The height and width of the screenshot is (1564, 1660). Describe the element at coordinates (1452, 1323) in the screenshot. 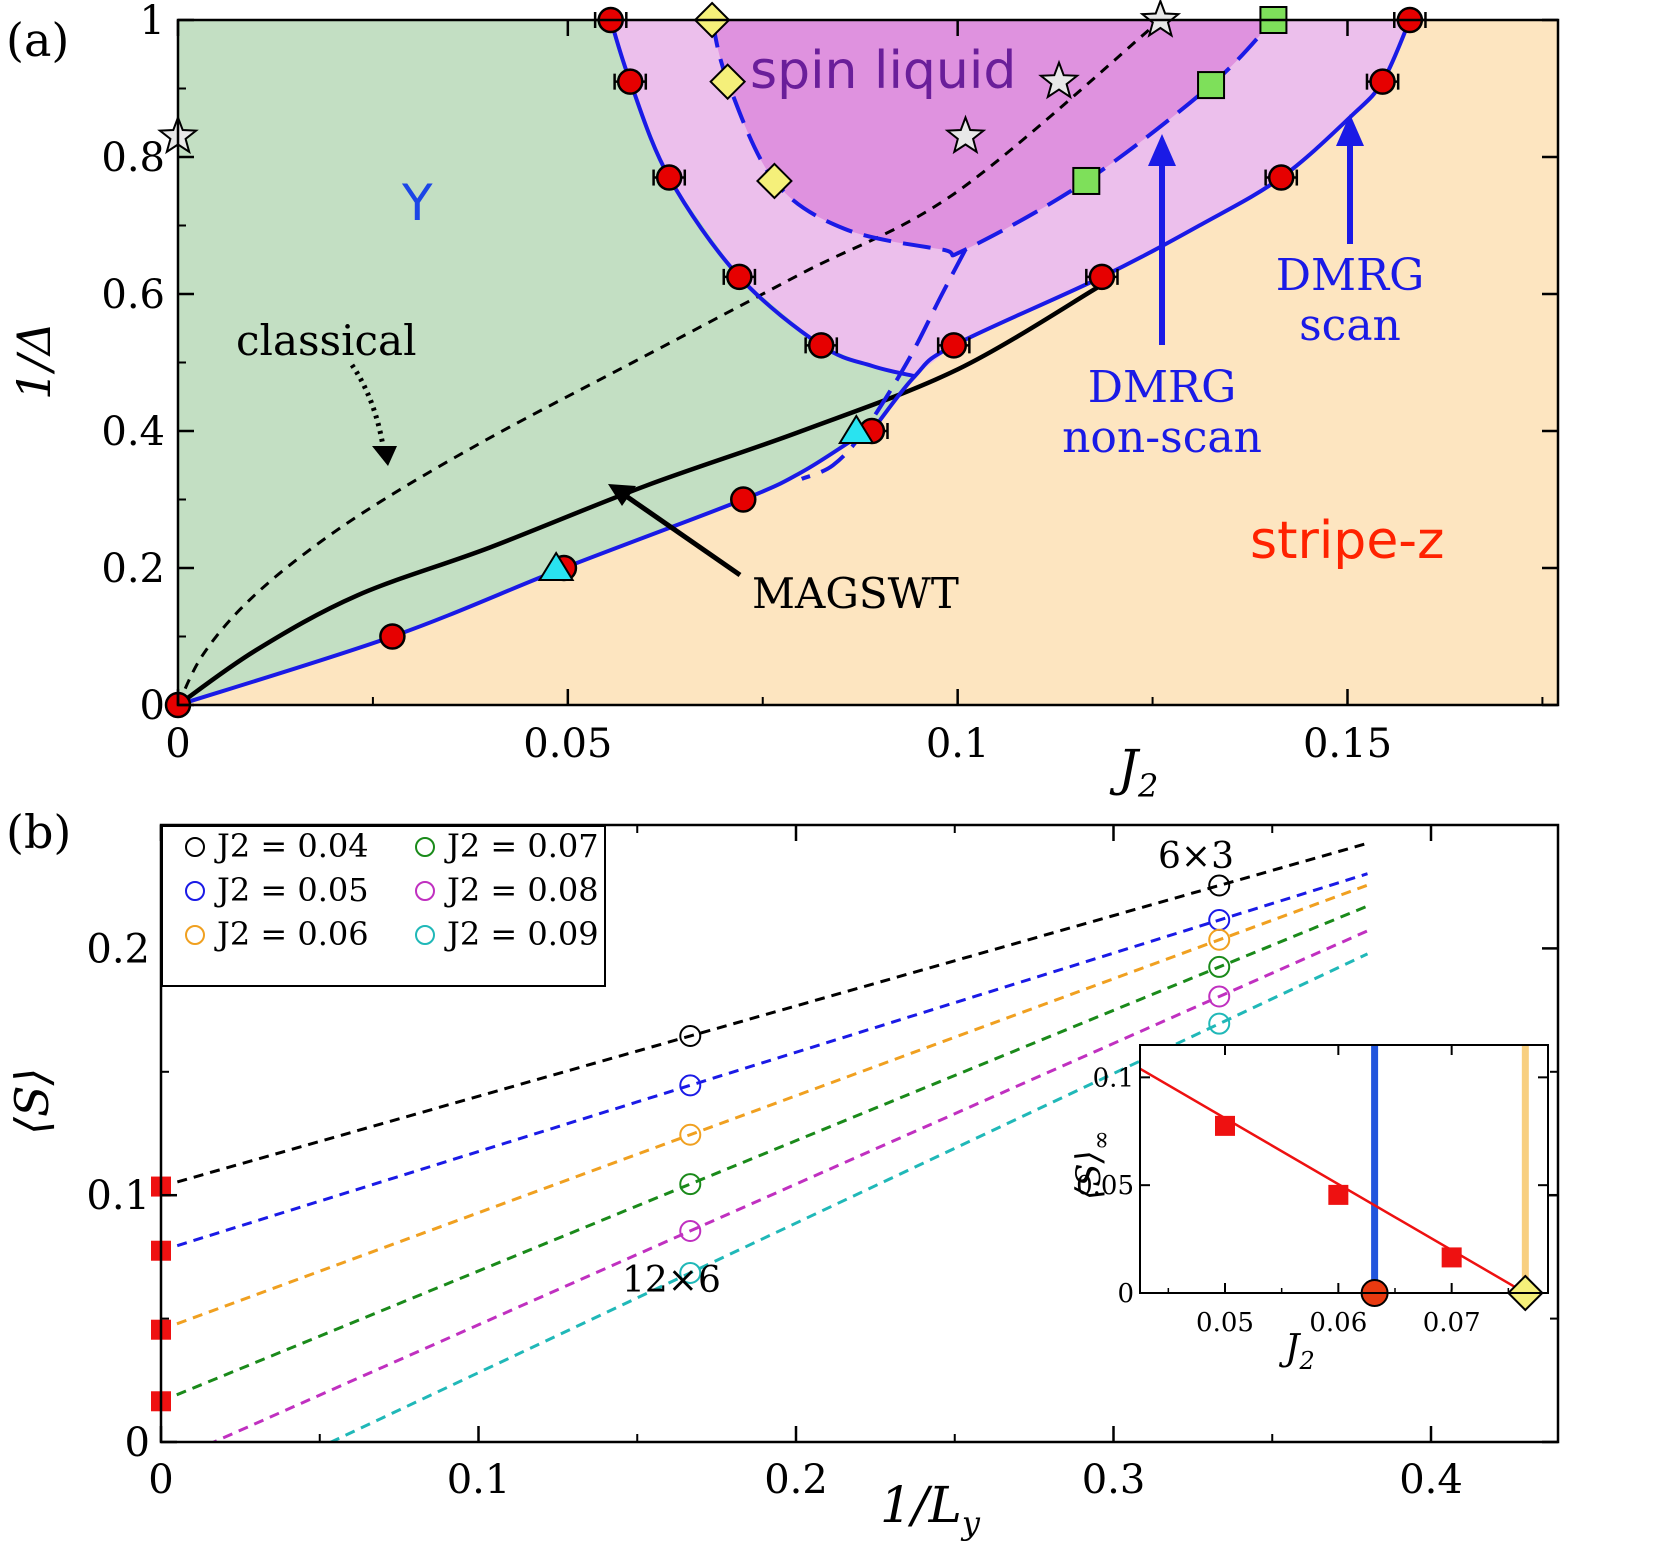

I see `inset-x-tick-label-2: 0.07` at that location.